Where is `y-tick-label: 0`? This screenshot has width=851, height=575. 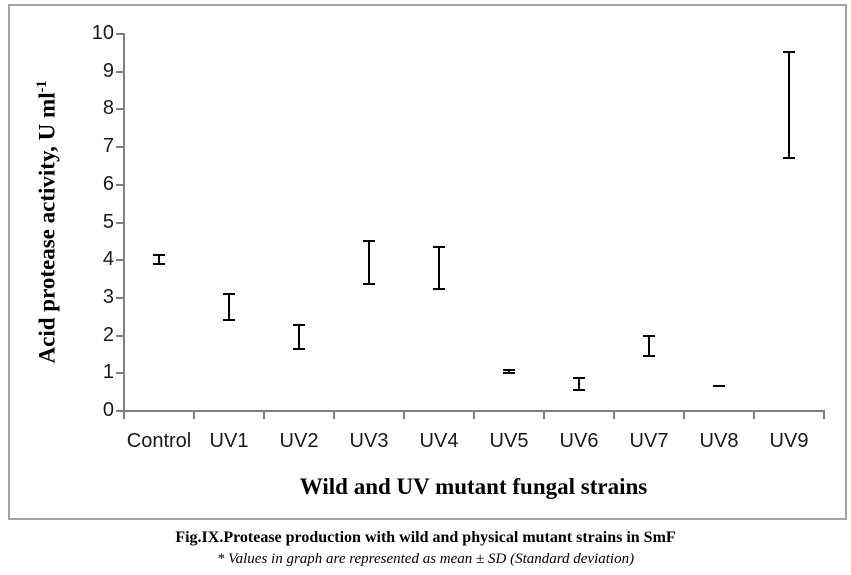 y-tick-label: 0 is located at coordinates (108, 410).